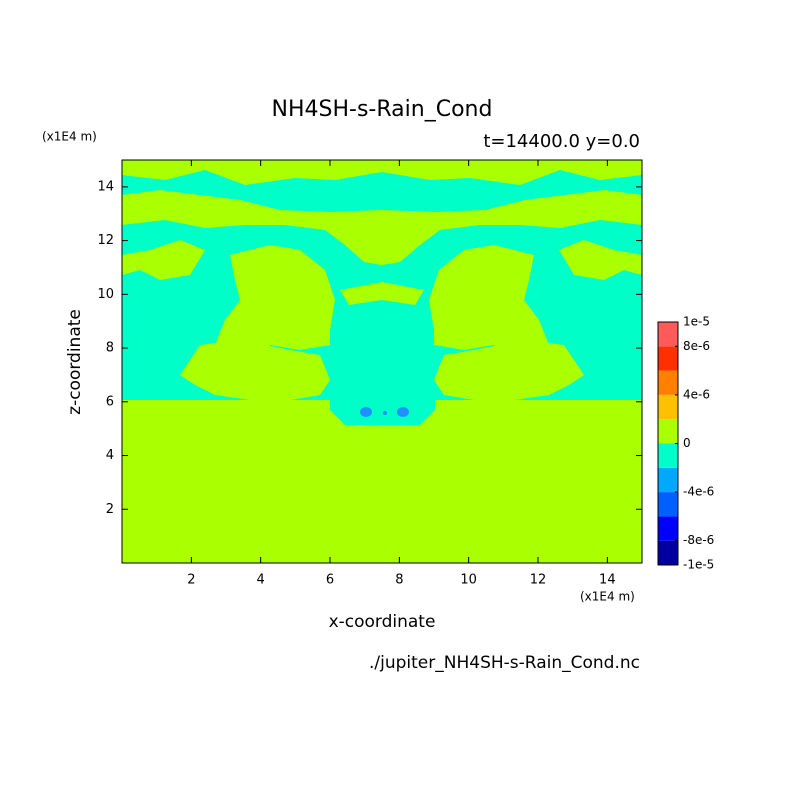 This screenshot has width=804, height=804. I want to click on x-tick-label: 4, so click(261, 580).